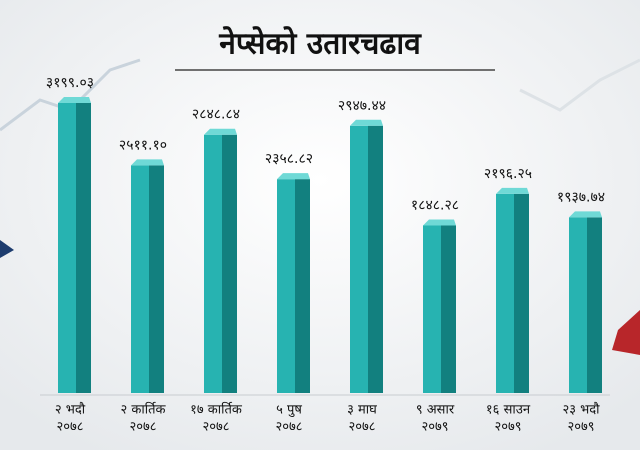 The height and width of the screenshot is (450, 640). Describe the element at coordinates (216, 410) in the screenshot. I see `x-tick-label: १७ कार्तिक` at that location.